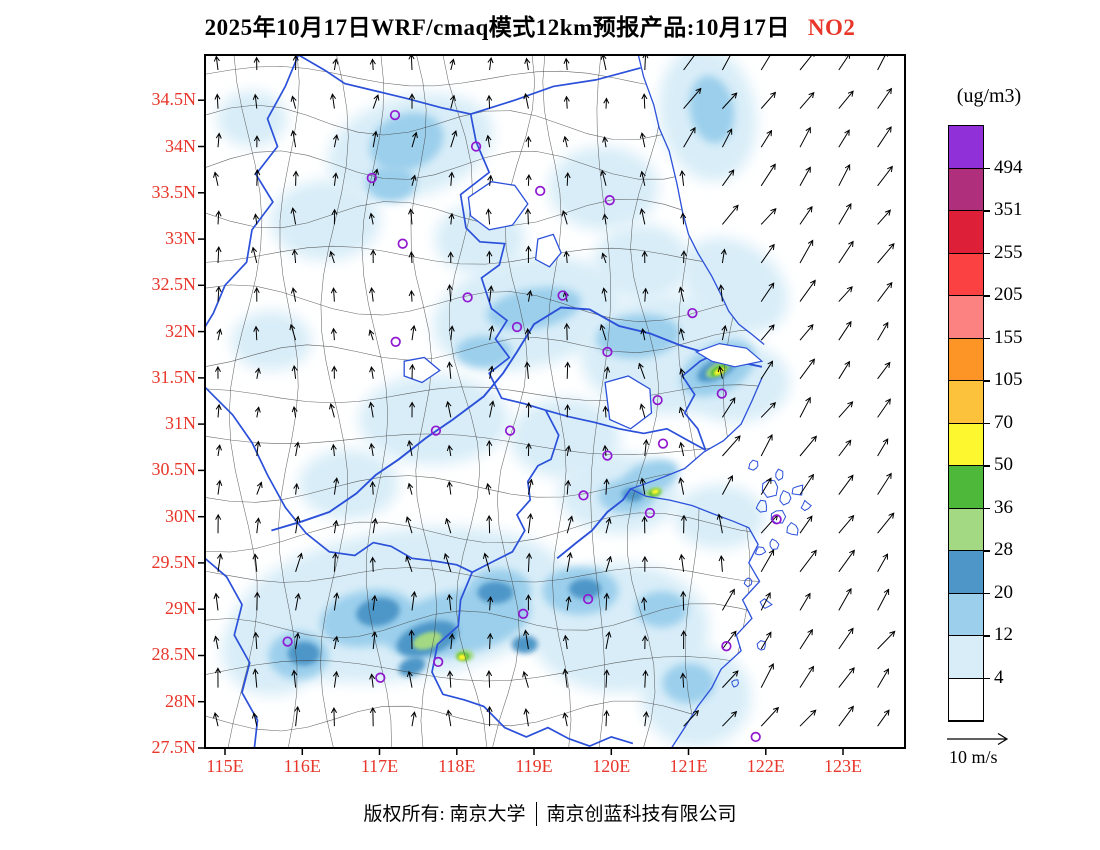 The image size is (1100, 850). Describe the element at coordinates (302, 766) in the screenshot. I see `x-tick-label: 116E` at that location.